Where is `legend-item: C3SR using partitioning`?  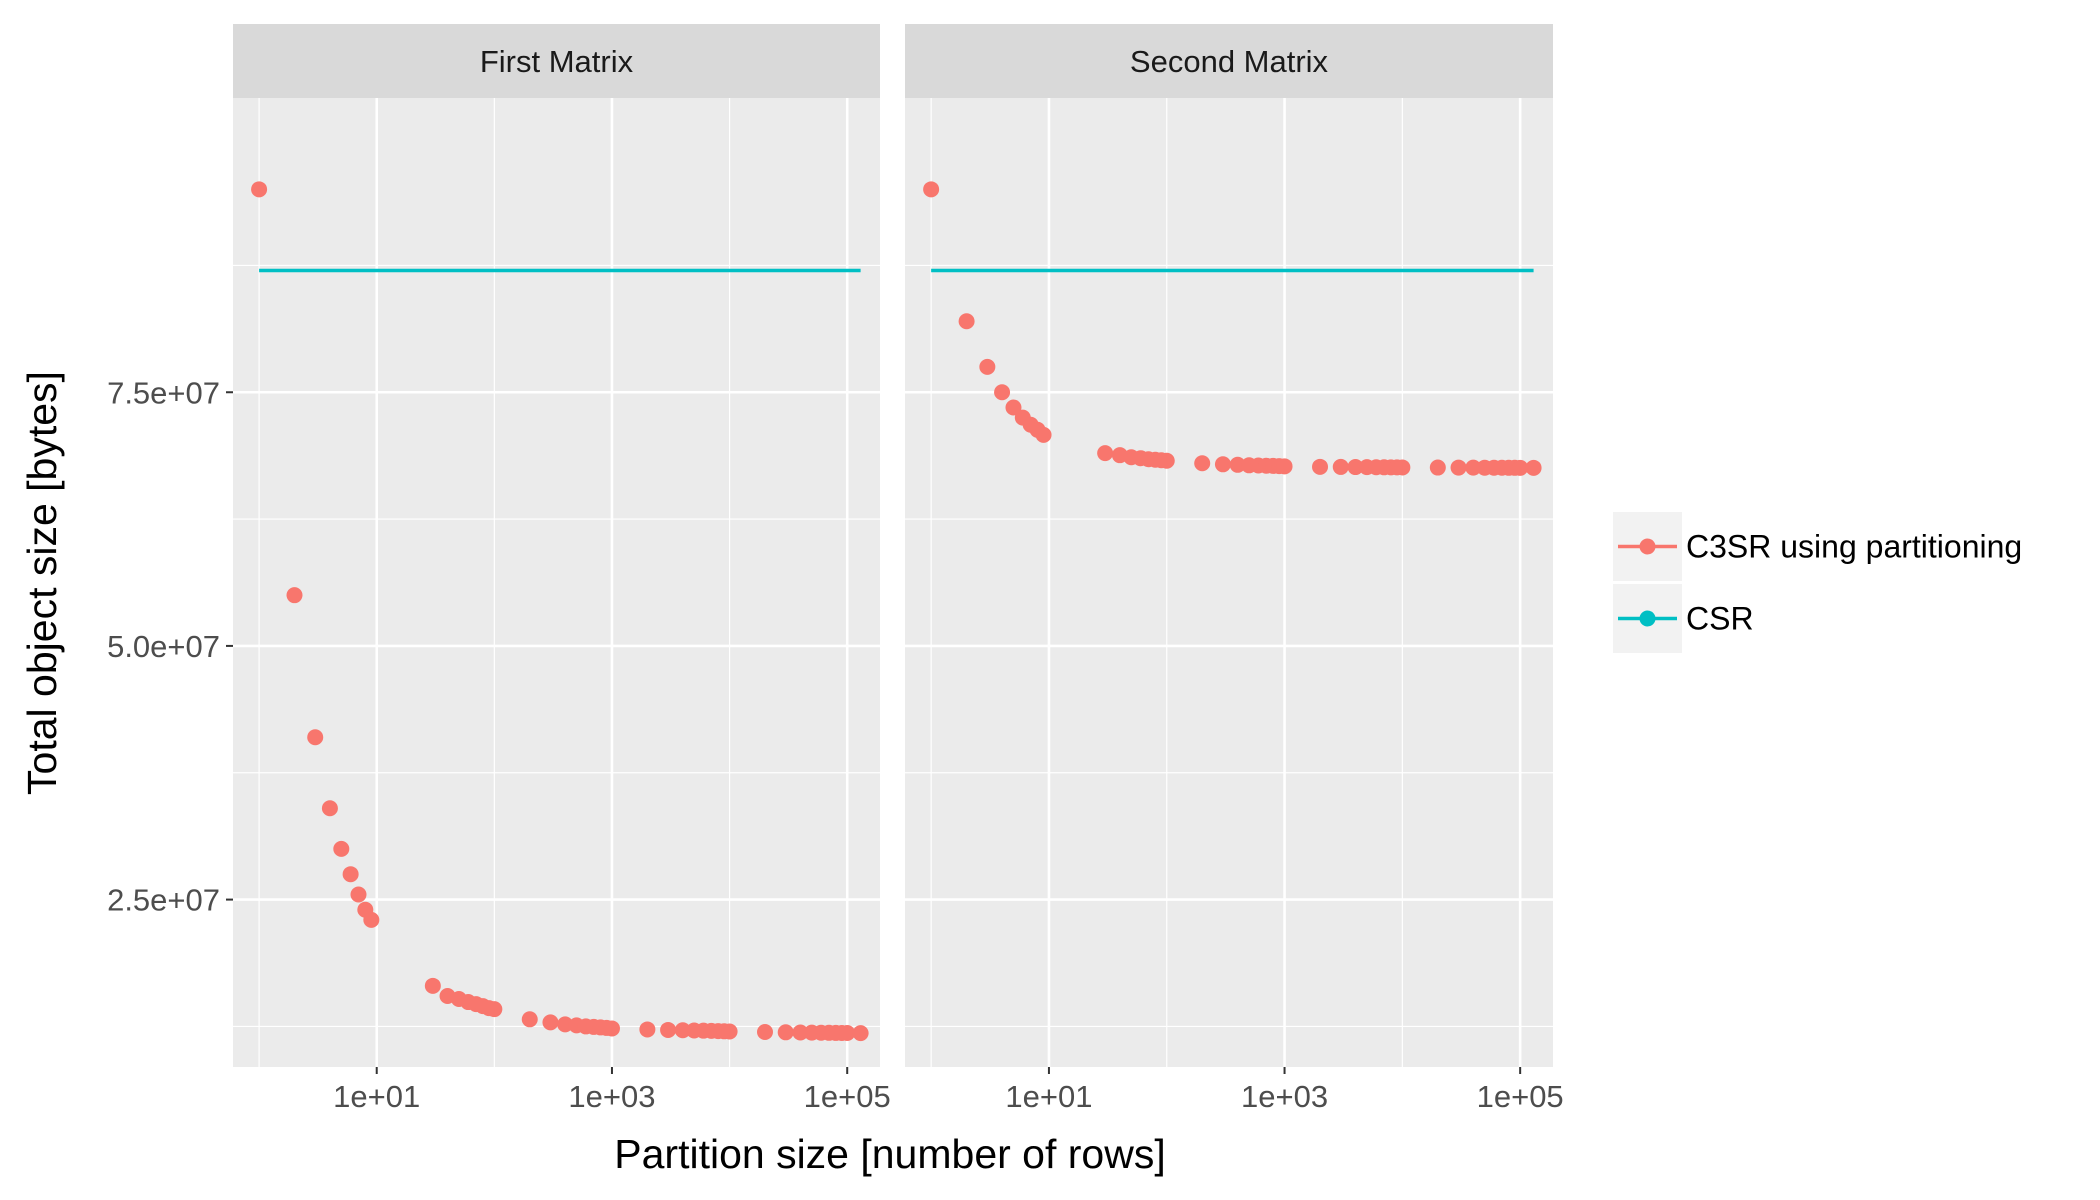
legend-item: C3SR using partitioning is located at coordinates (1817, 546).